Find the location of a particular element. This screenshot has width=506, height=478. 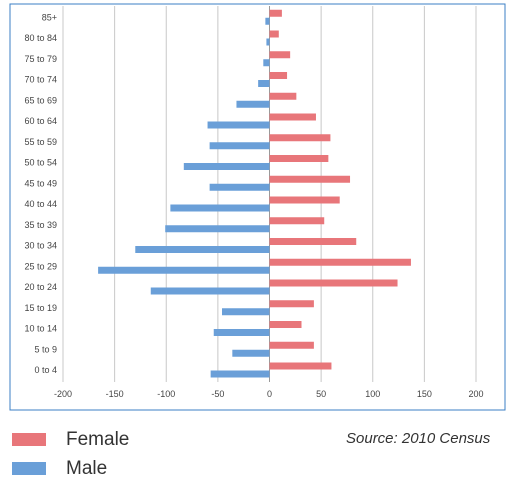

y-category-label: 50 to 54 is located at coordinates (40, 163).